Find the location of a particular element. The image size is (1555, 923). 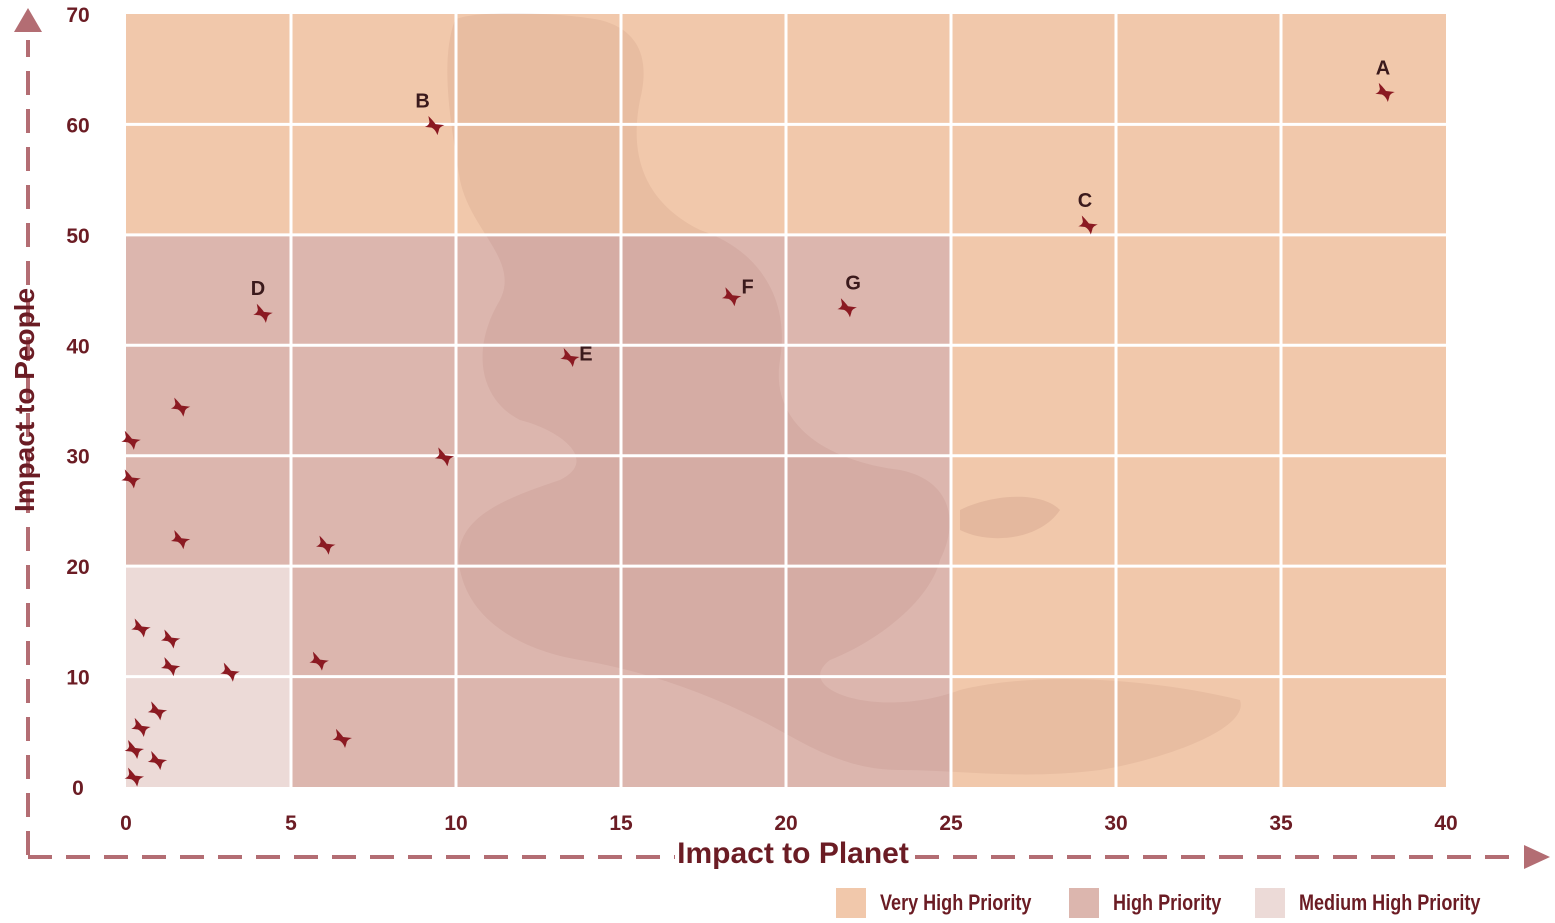

x-tick-label: 25 is located at coordinates (951, 823).